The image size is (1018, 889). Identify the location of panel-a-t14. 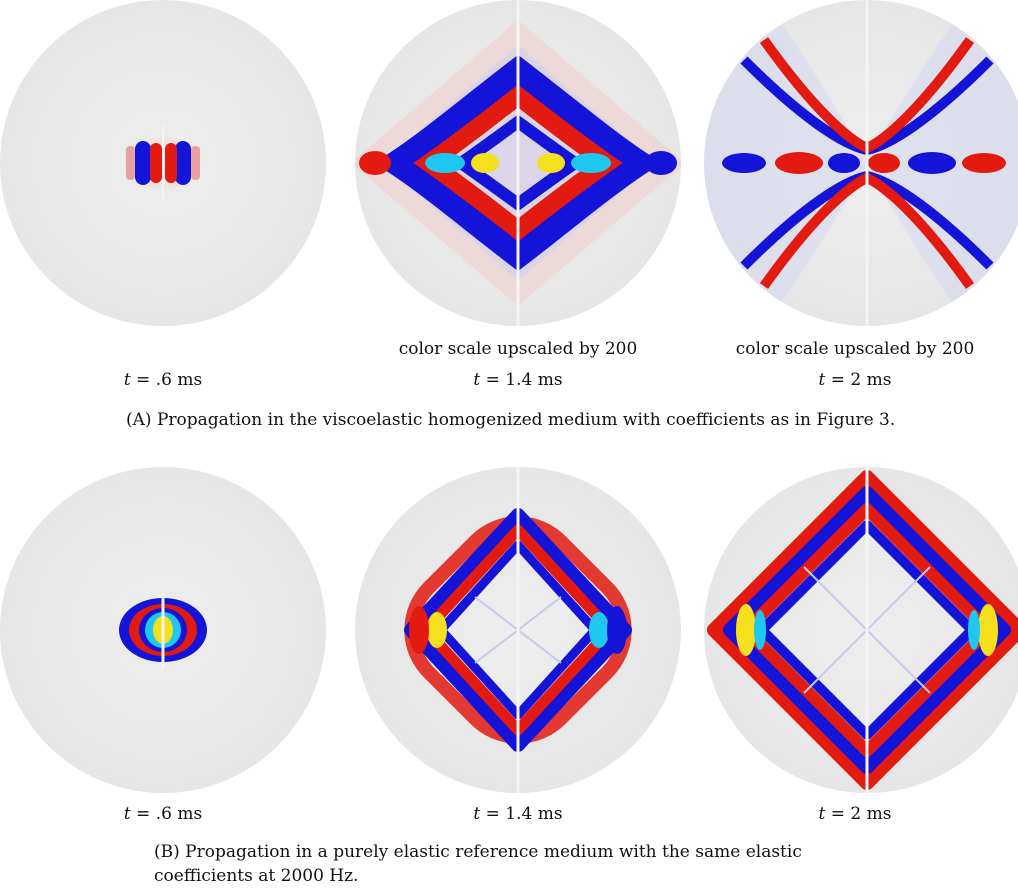
(518, 163).